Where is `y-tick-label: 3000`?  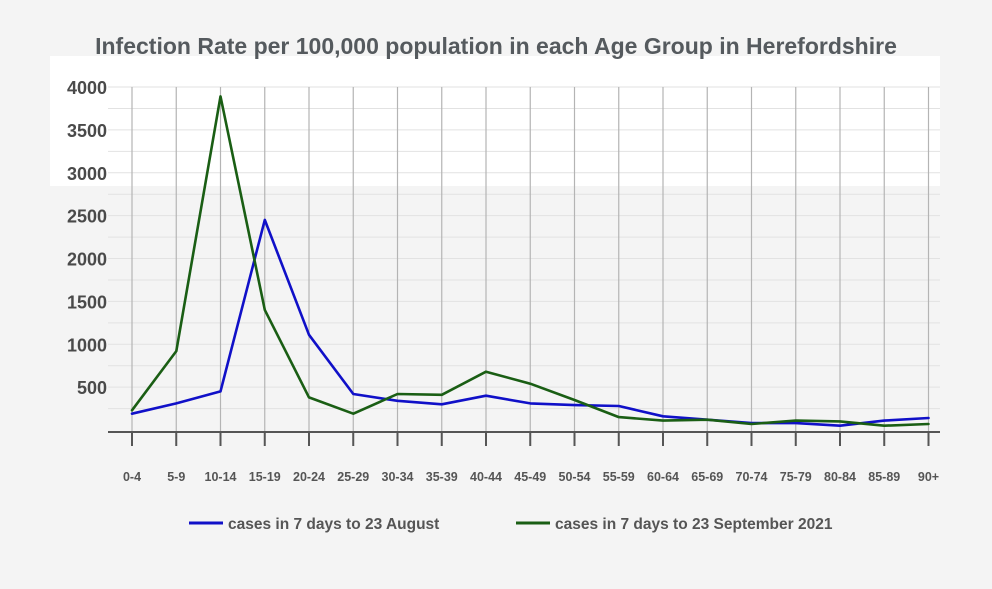 y-tick-label: 3000 is located at coordinates (87, 174).